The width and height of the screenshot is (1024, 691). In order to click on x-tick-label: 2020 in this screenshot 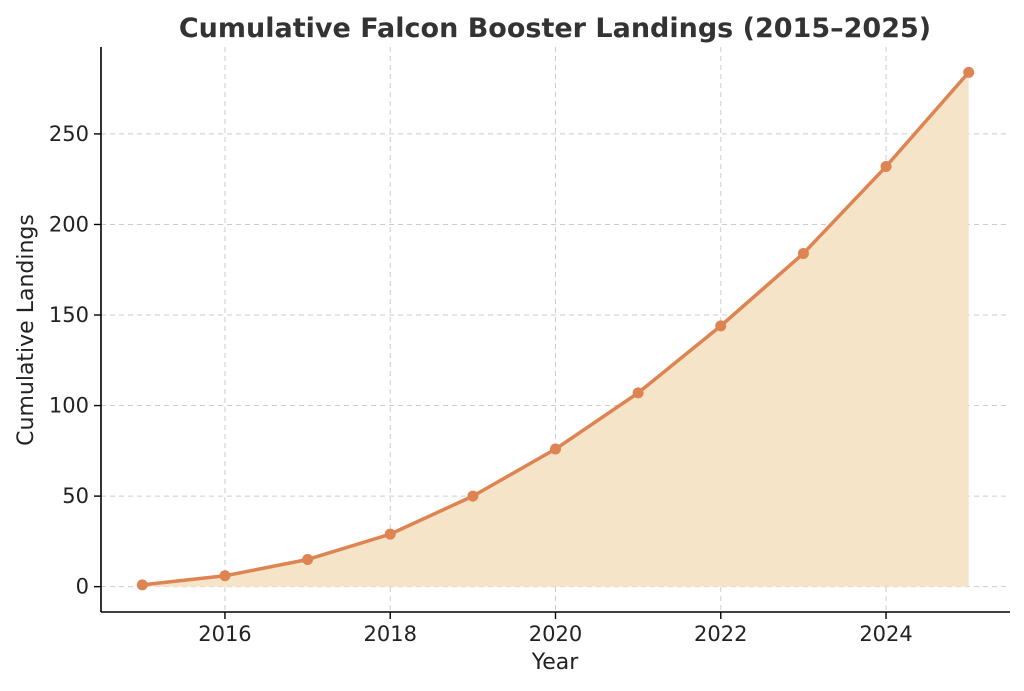, I will do `click(555, 634)`.